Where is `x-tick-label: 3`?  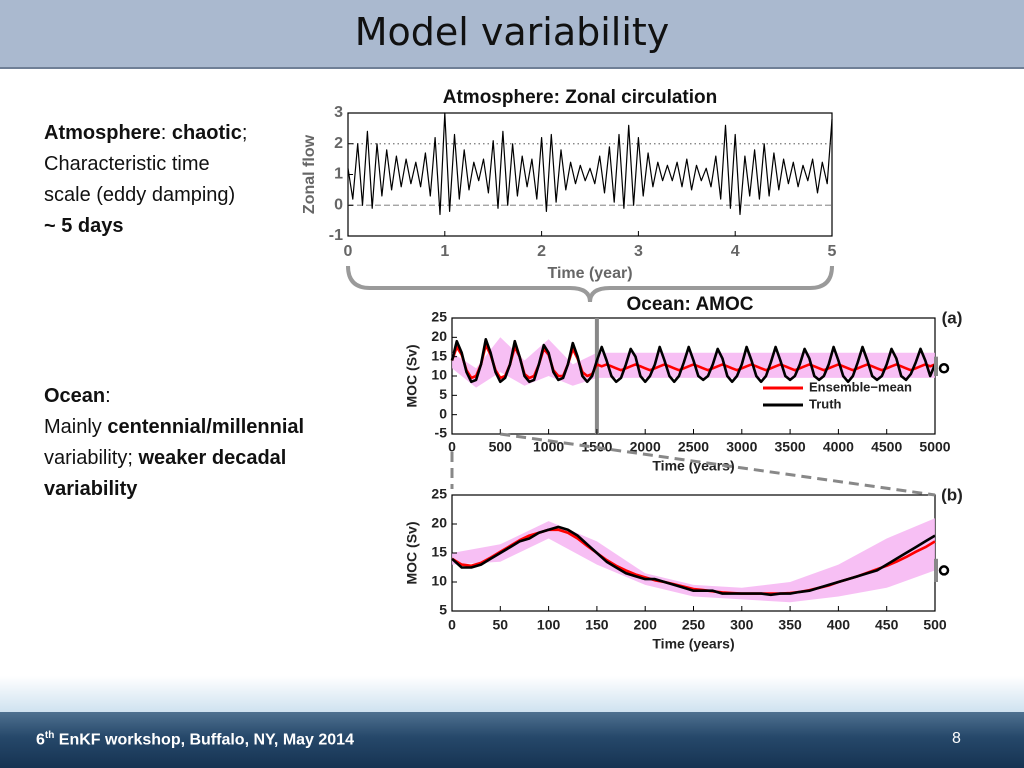 x-tick-label: 3 is located at coordinates (638, 251).